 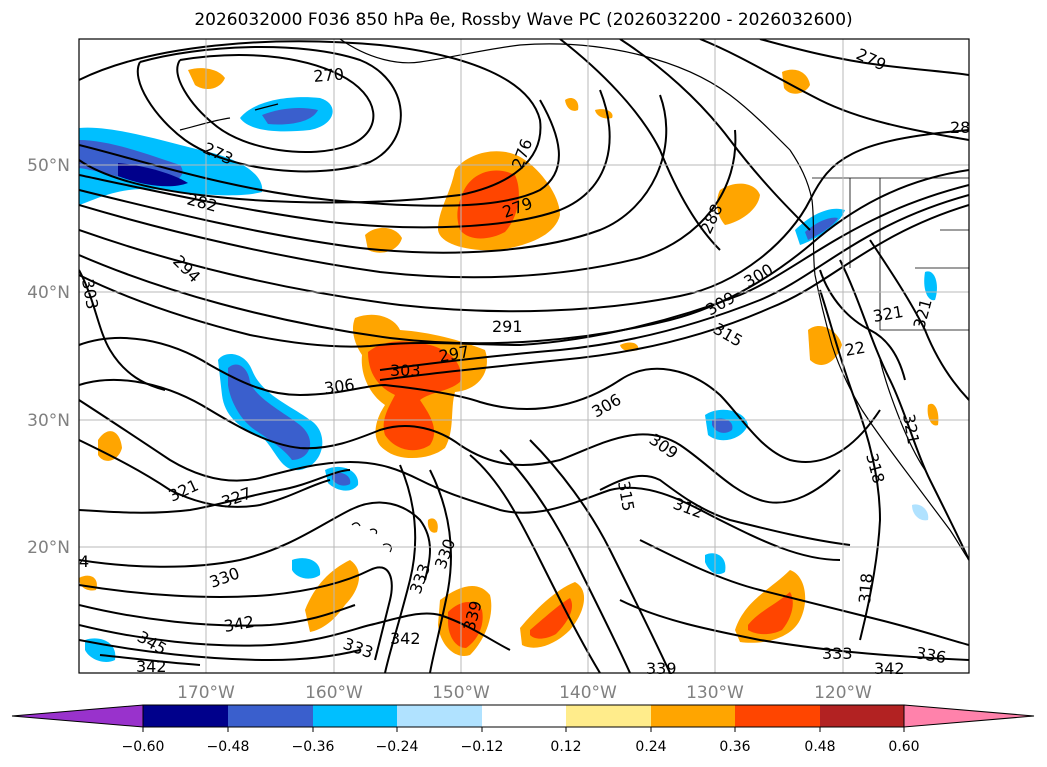 I want to click on colorbar-tick-label: 0.48, so click(x=819, y=747).